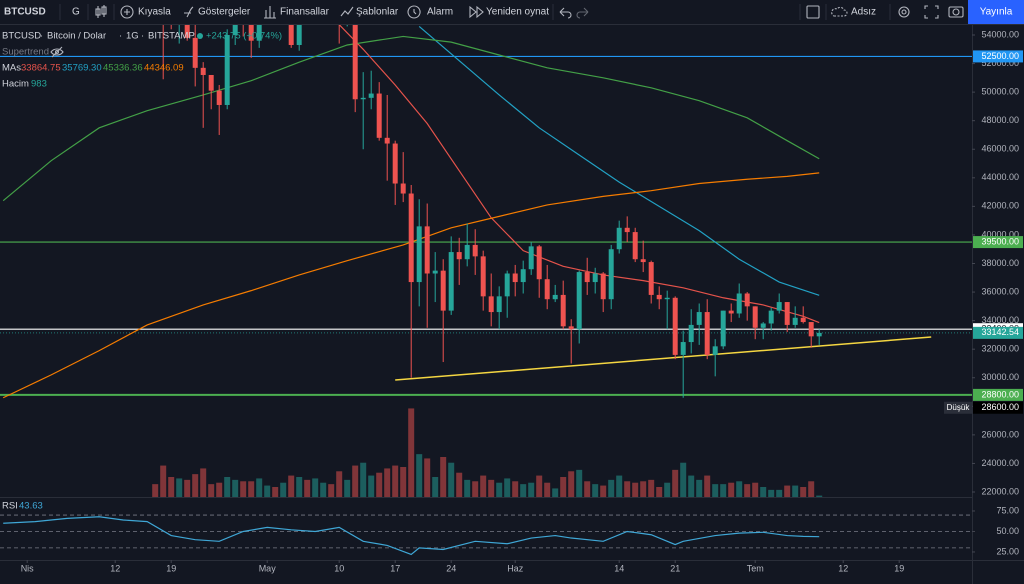 Image resolution: width=1024 pixels, height=584 pixels. Describe the element at coordinates (863, 12) in the screenshot. I see `layout-name: Adsız` at that location.